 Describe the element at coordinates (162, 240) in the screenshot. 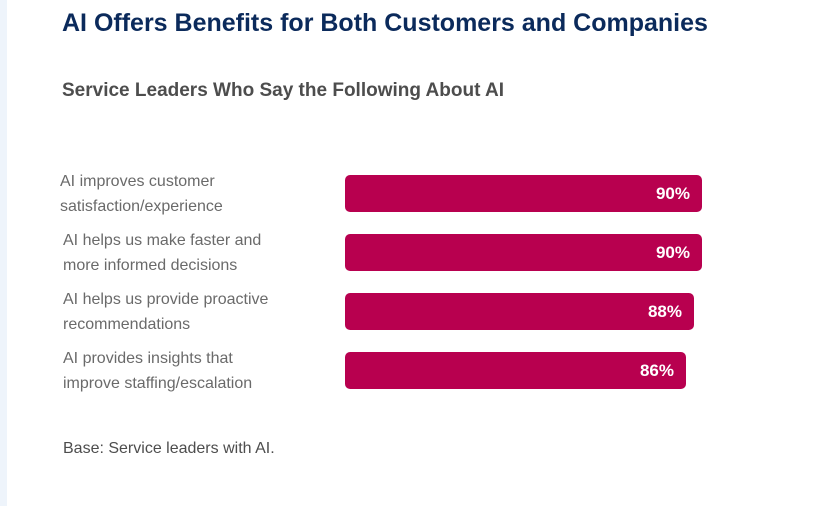

I see `category-label: AI helps us make faster and` at that location.